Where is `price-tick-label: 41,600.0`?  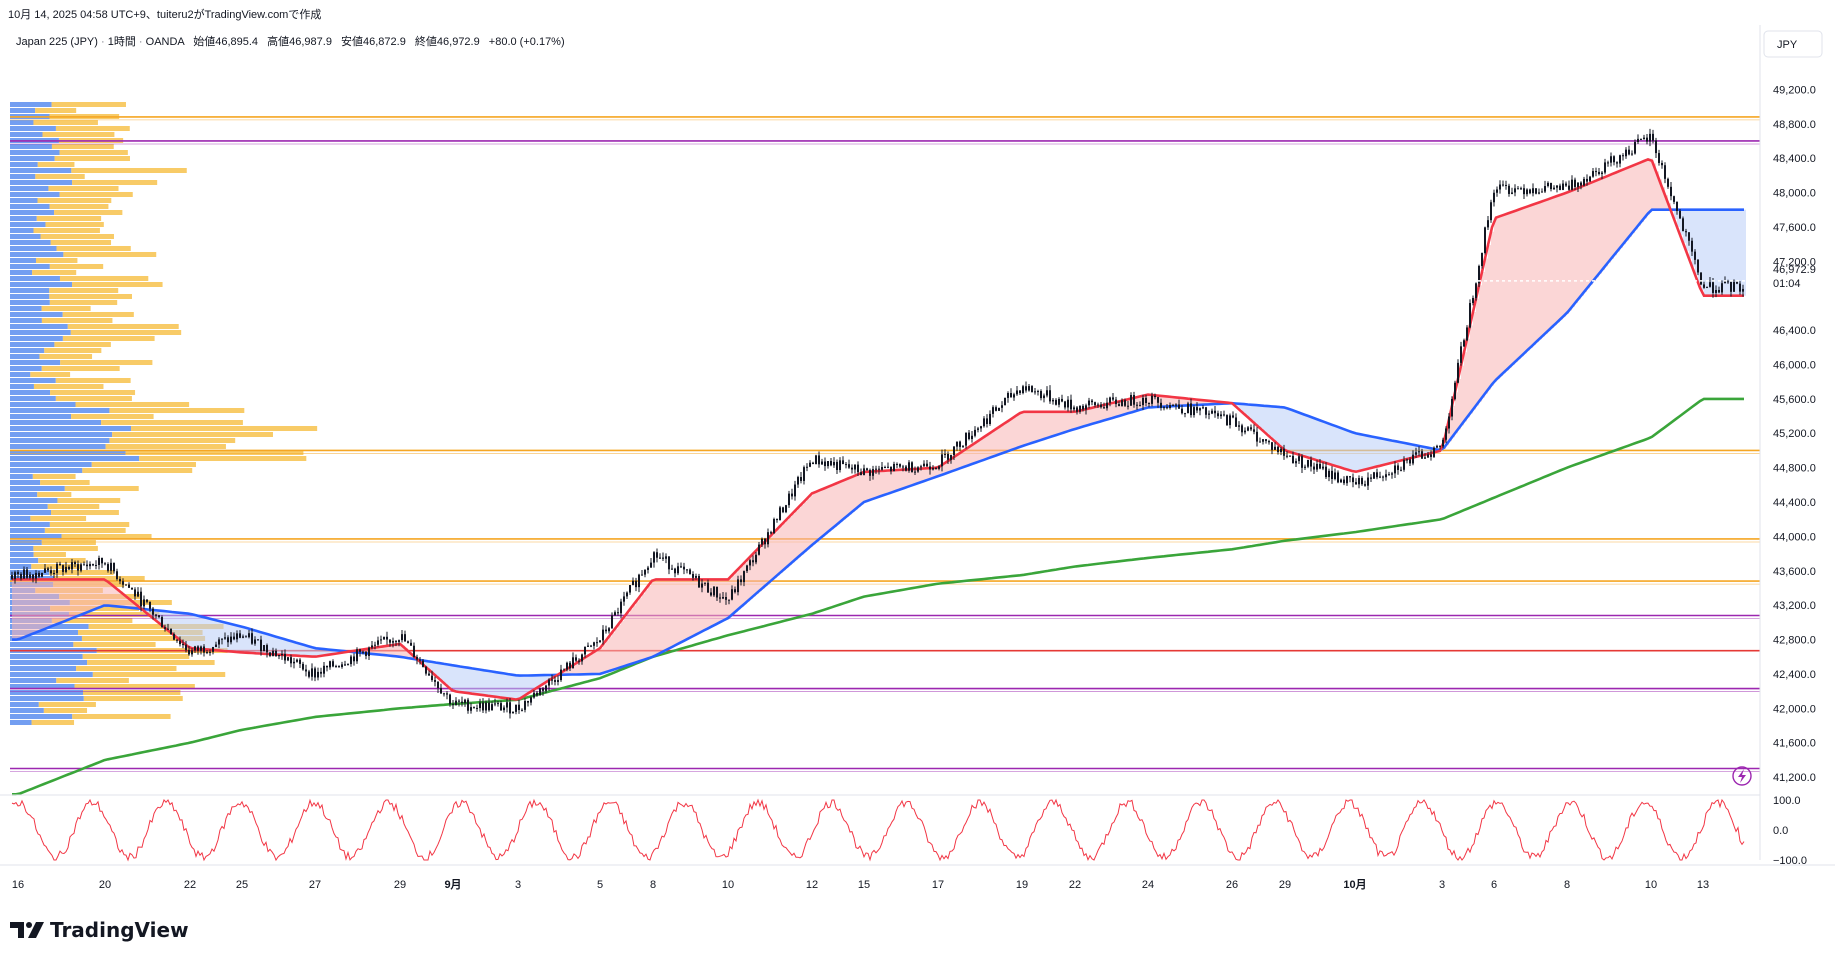 price-tick-label: 41,600.0 is located at coordinates (1794, 744).